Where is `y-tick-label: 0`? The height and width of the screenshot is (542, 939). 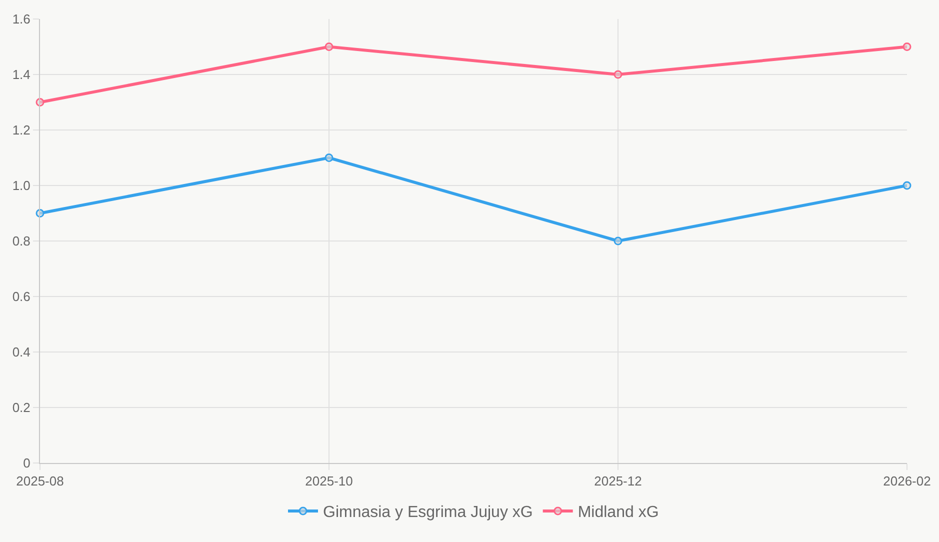 y-tick-label: 0 is located at coordinates (26, 463).